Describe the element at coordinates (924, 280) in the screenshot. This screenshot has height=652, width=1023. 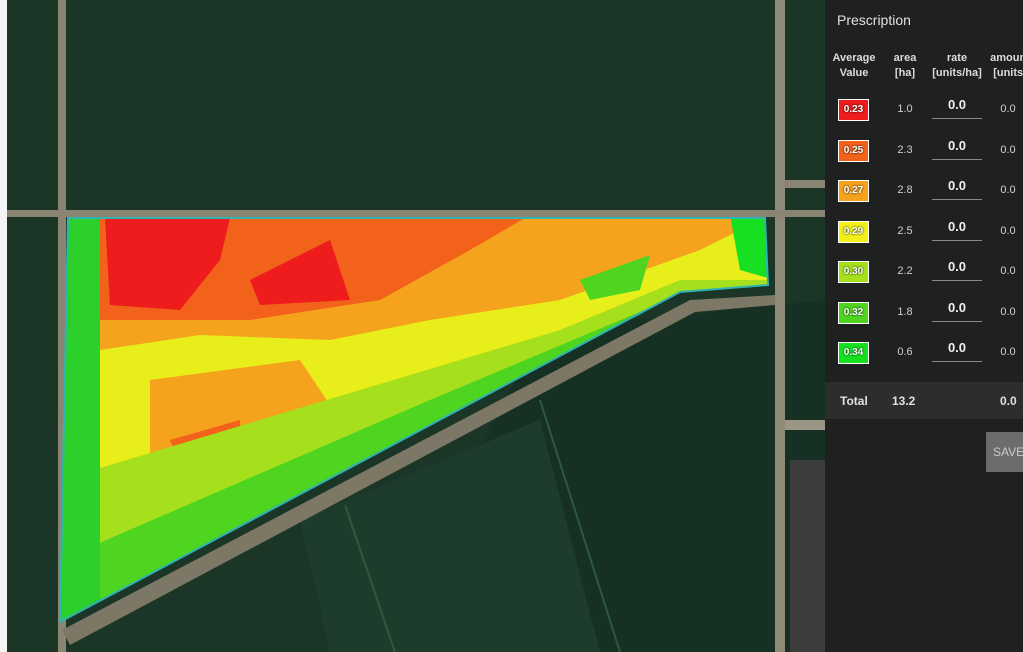
I see `prescription-row: 0.30 2.2 0.0 0.0` at that location.